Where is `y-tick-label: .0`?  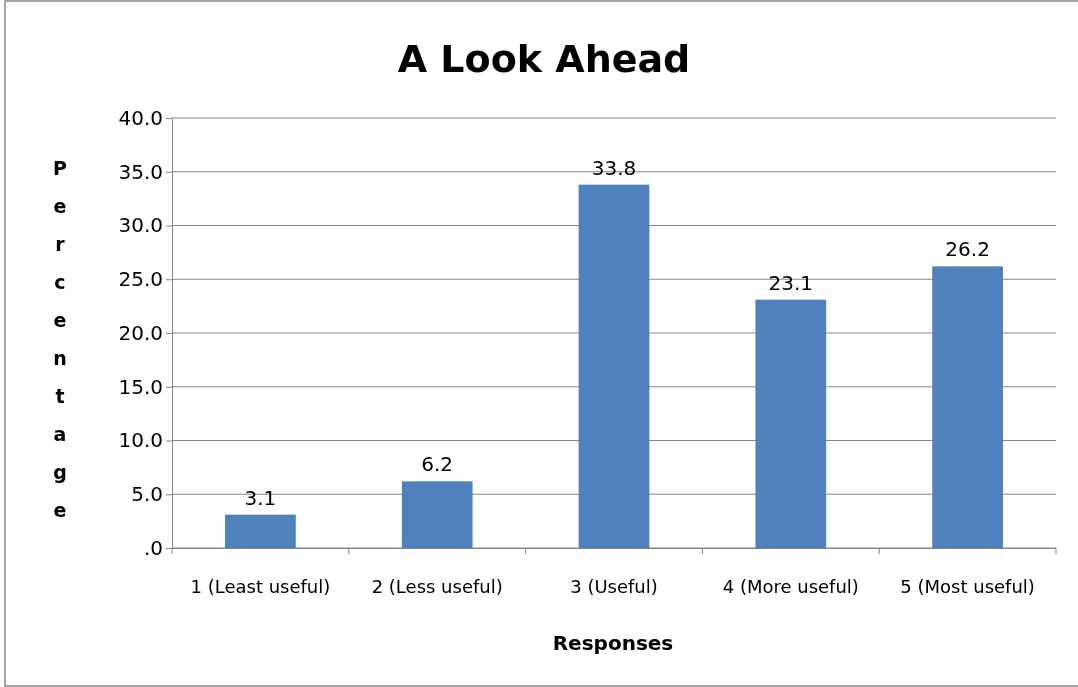 y-tick-label: .0 is located at coordinates (153, 547).